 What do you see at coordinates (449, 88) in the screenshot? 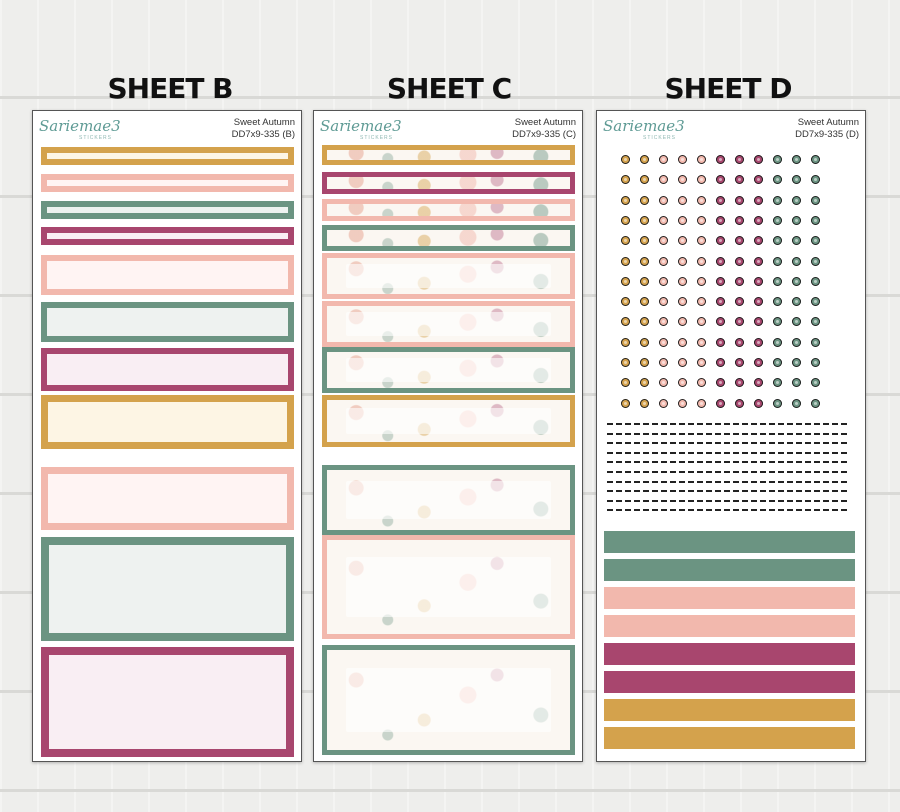
I see `sheet-c-title: SHEET C` at bounding box center [449, 88].